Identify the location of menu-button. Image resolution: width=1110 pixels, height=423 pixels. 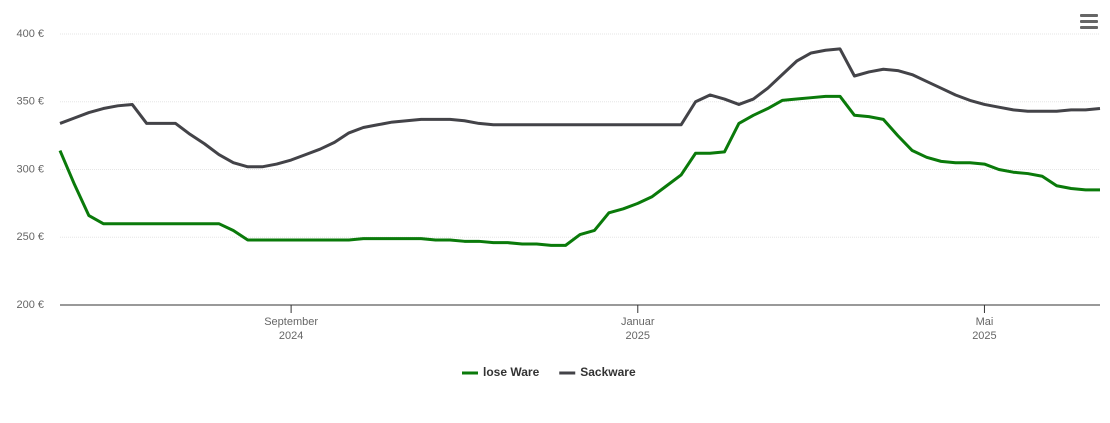
(1089, 21).